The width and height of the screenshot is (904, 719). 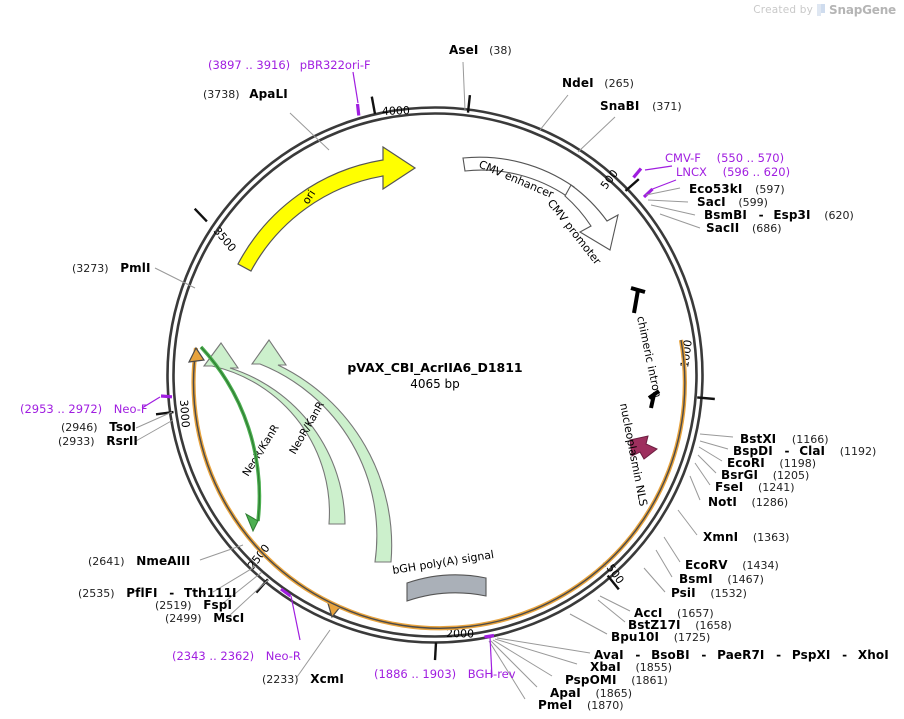 I want to click on label-primer-bgh-rev: (1886 .. 1903) BGH-rev, so click(x=445, y=674).